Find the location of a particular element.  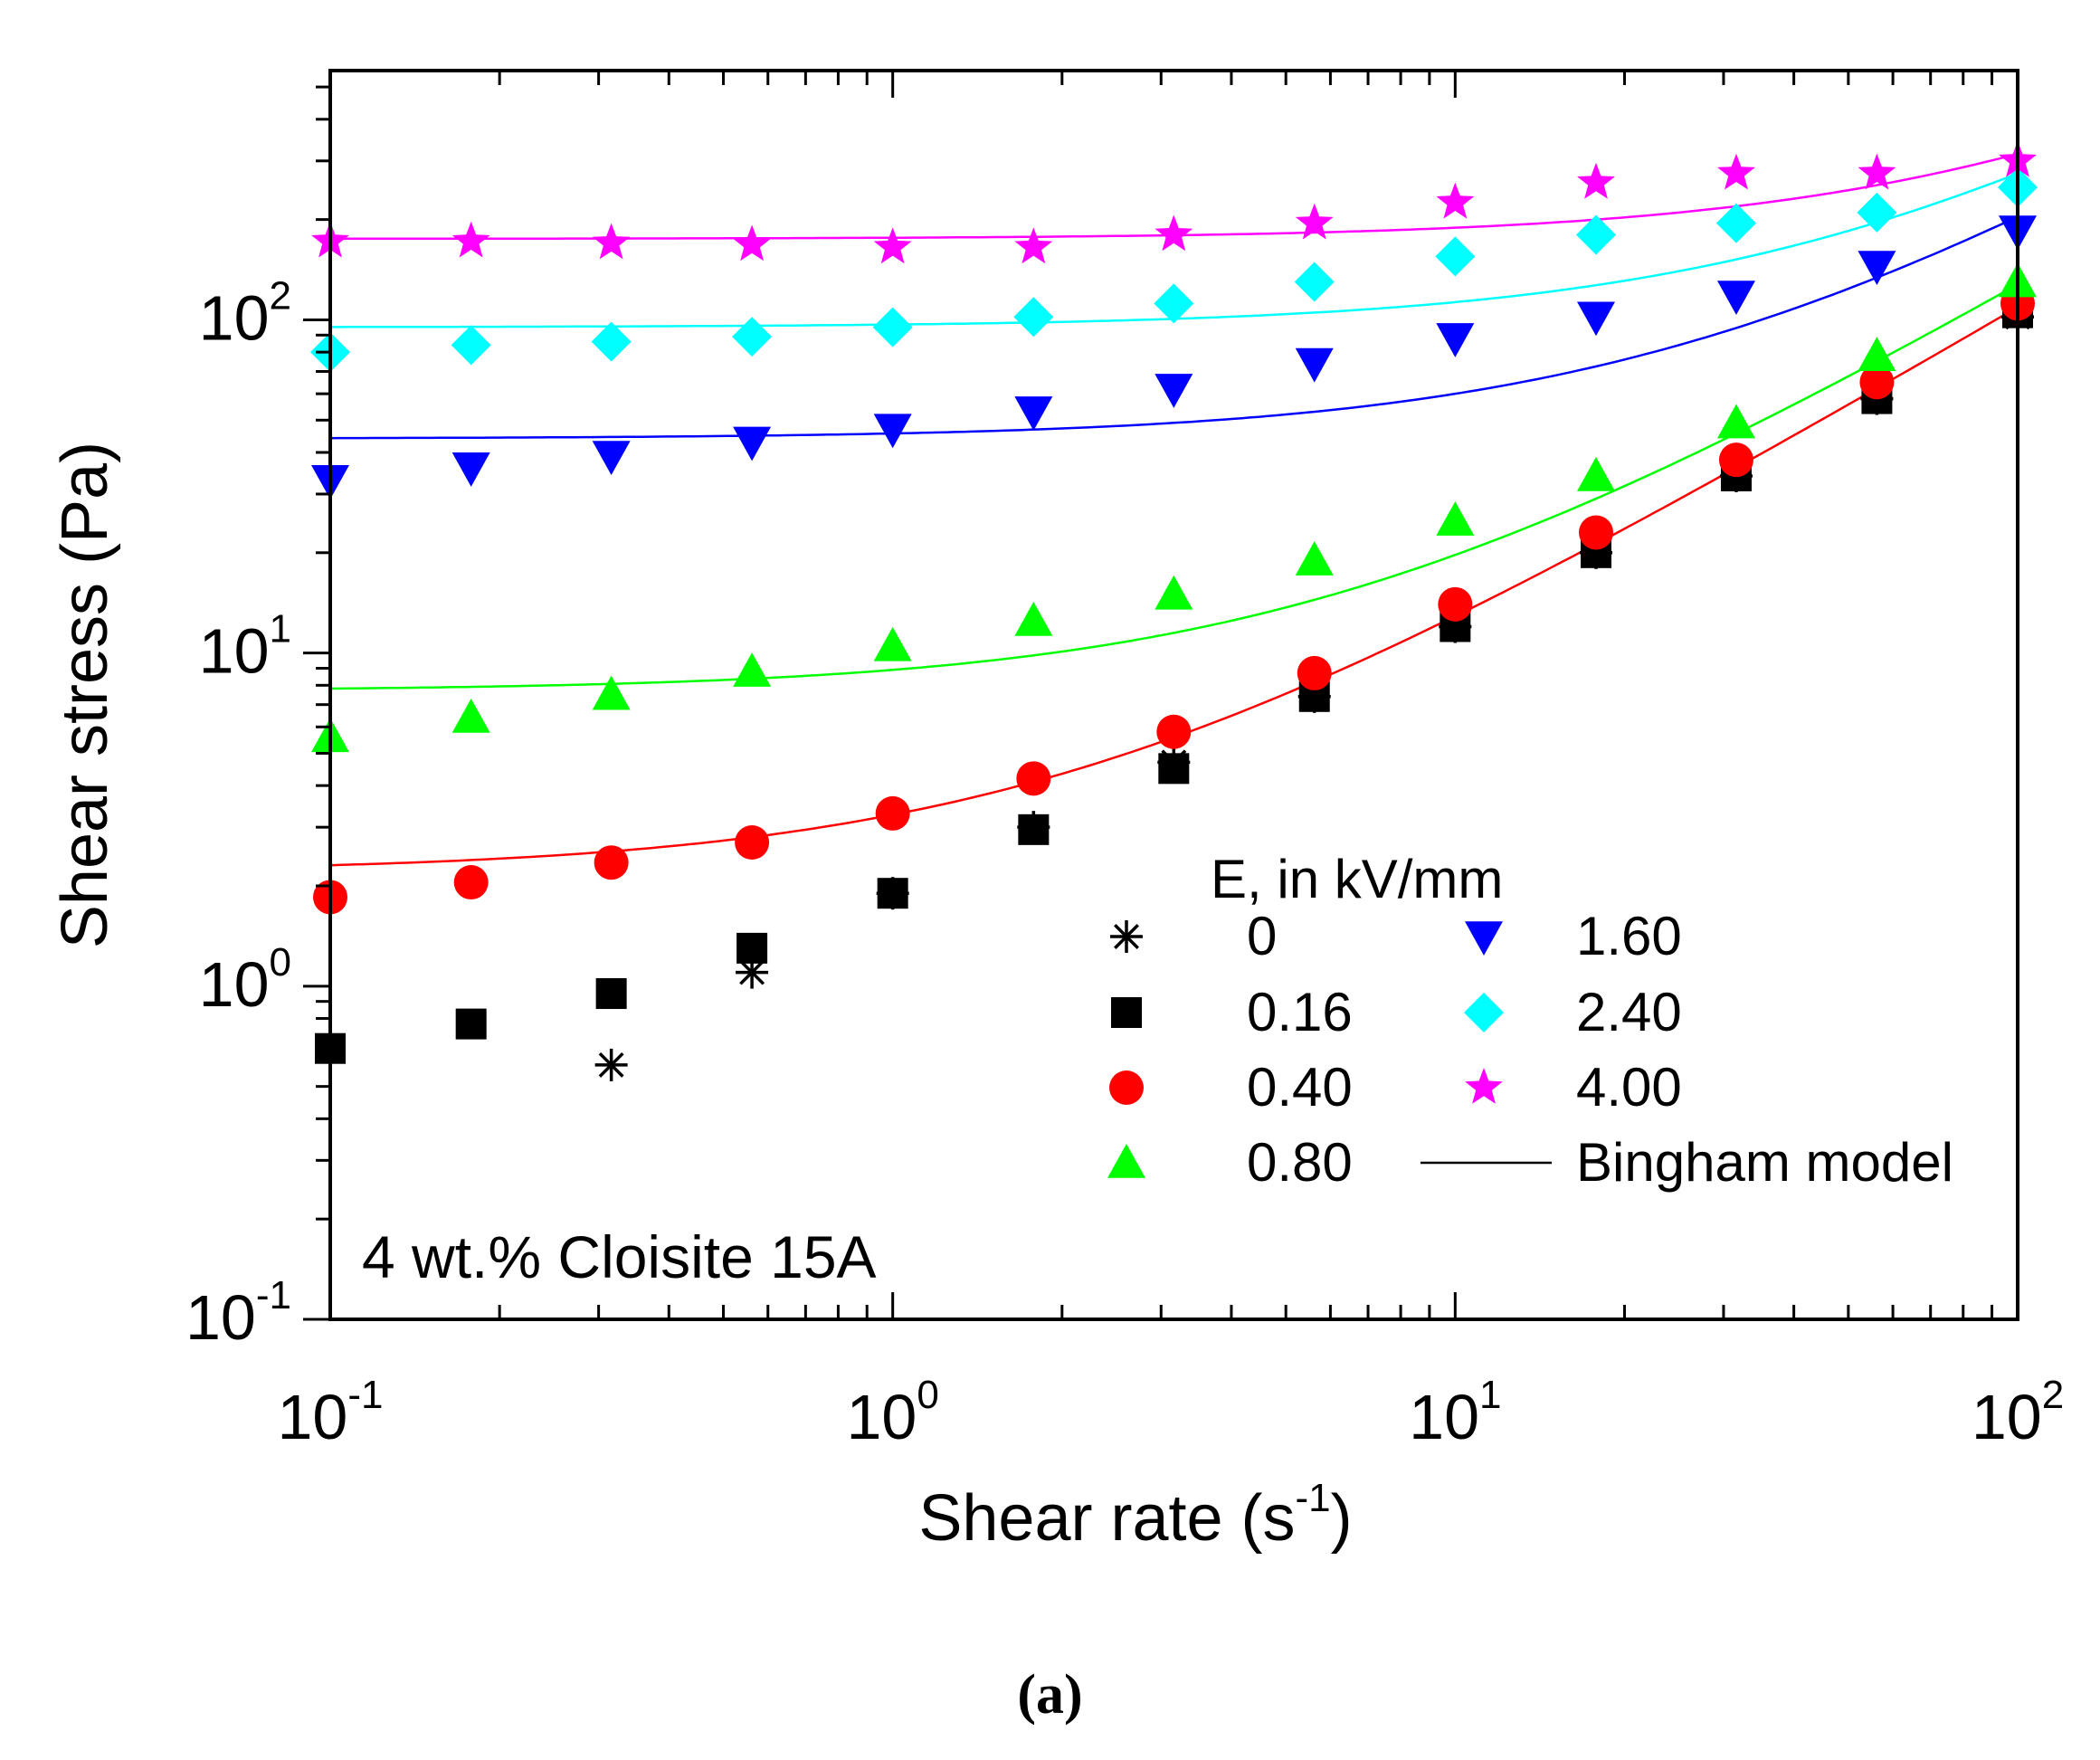

x-axis-label: Shear rate (s-1) is located at coordinates (1135, 1515).